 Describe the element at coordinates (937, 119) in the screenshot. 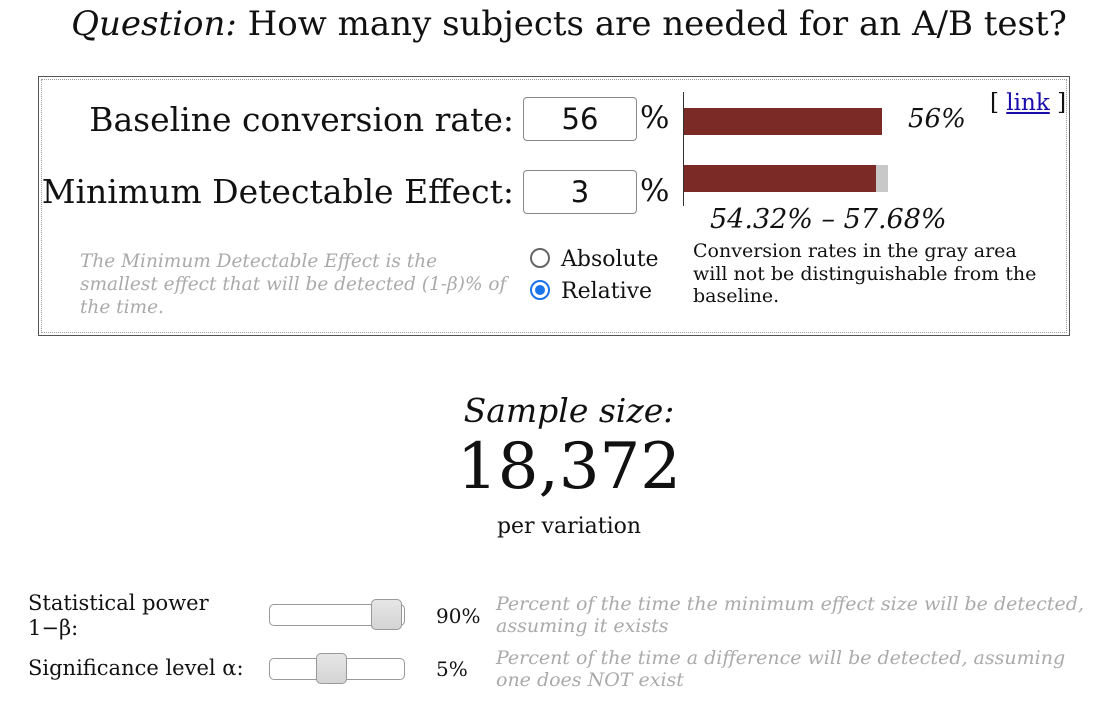

I see `baseline-bar-label: 56%` at that location.